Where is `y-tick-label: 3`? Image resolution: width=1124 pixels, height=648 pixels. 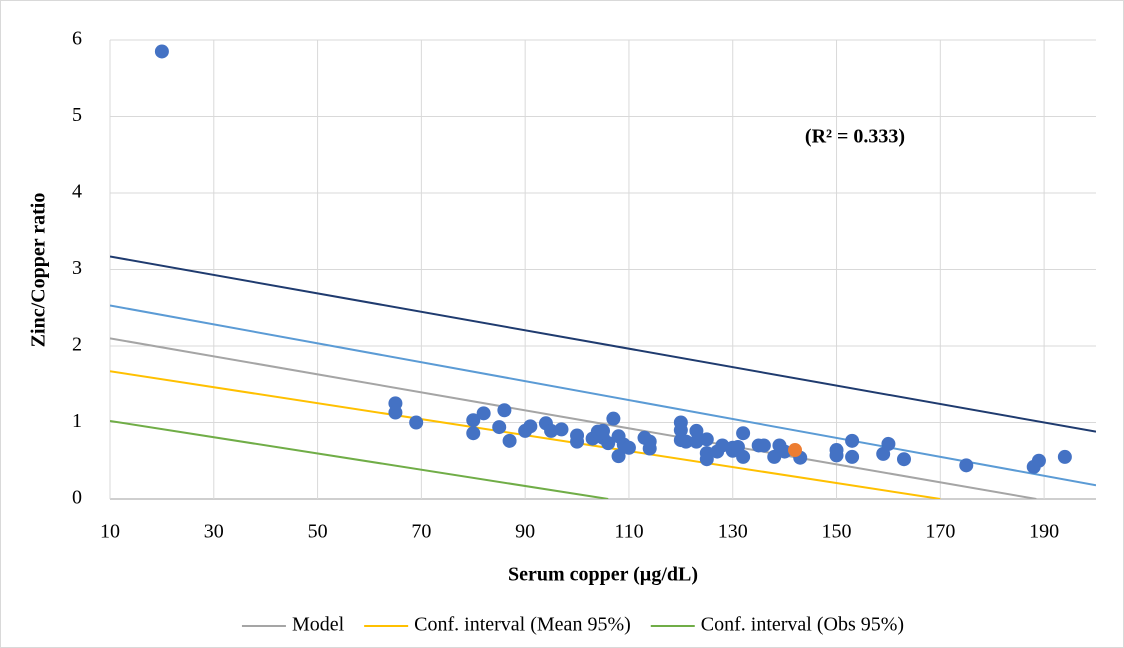
y-tick-label: 3 is located at coordinates (77, 268).